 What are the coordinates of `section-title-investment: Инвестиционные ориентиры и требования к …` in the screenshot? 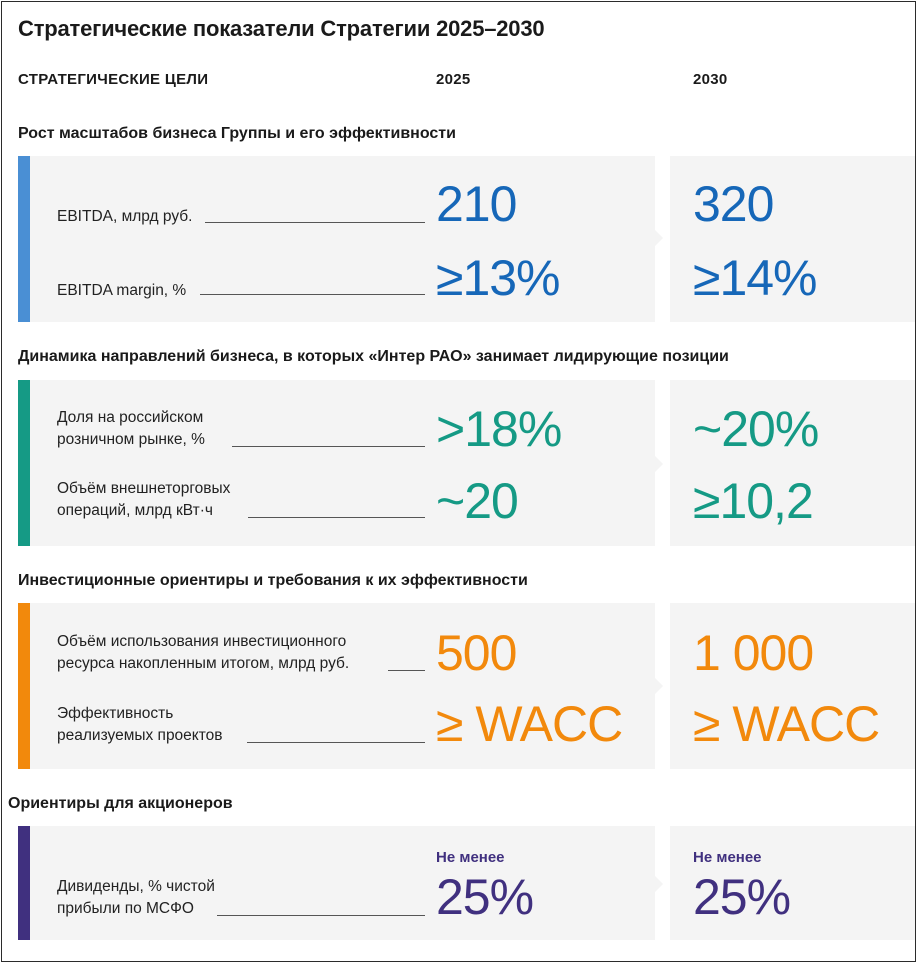 It's located at (273, 580).